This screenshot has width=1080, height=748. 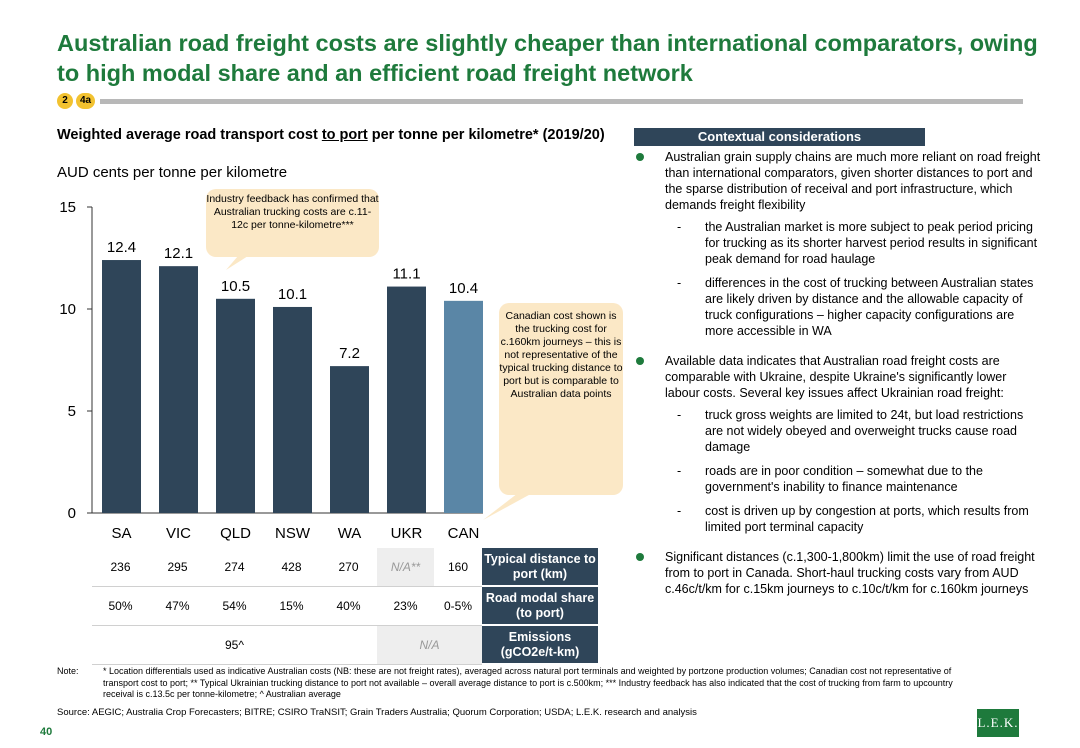 I want to click on distance-vic: 295, so click(x=177, y=567).